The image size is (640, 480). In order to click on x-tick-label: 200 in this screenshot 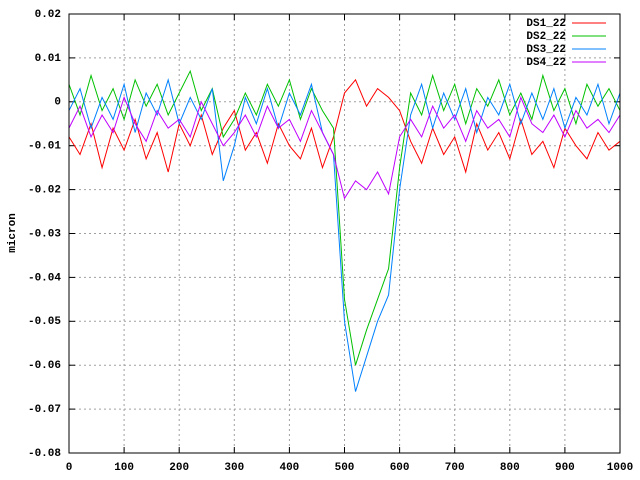, I will do `click(179, 468)`.